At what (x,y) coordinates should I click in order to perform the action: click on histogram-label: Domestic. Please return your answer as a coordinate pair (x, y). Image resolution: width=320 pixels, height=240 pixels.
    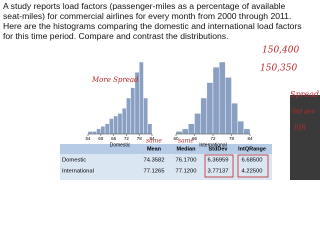
    Looking at the image, I should click on (120, 145).